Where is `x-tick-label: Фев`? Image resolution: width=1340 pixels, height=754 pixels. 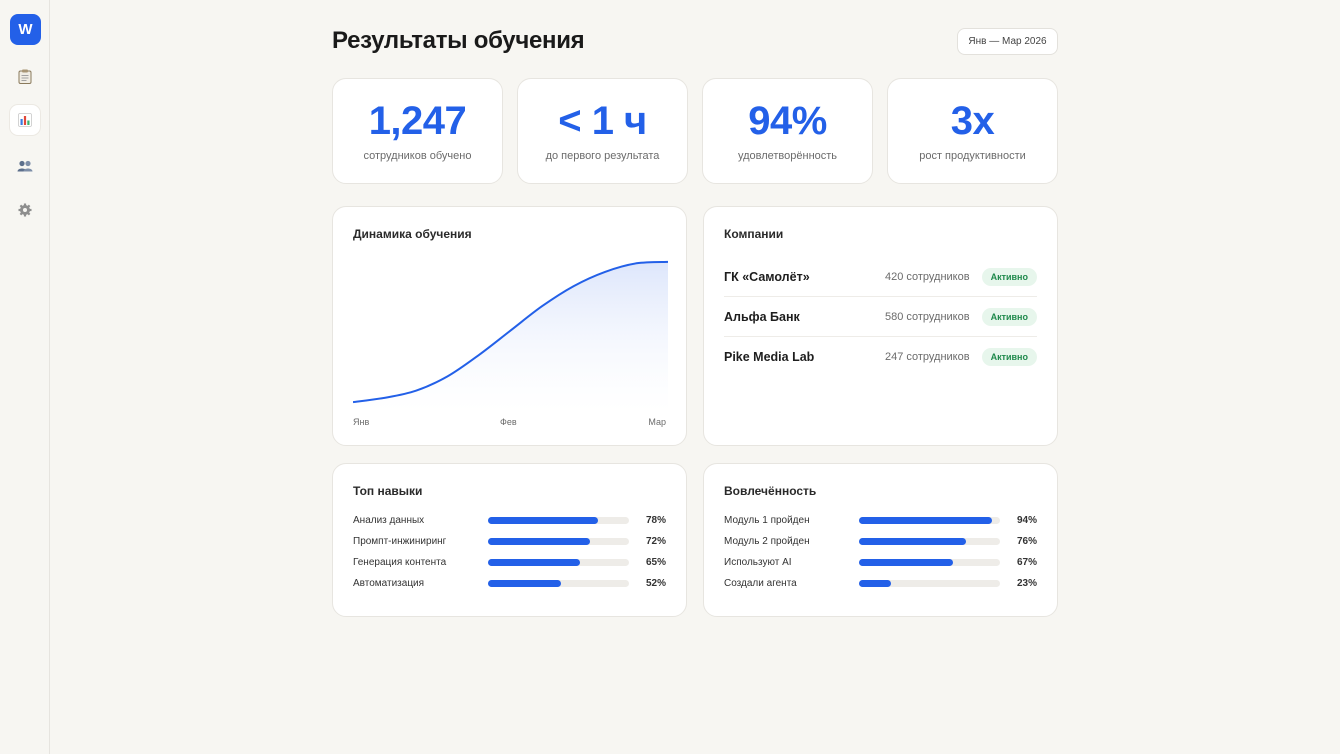
x-tick-label: Фев is located at coordinates (508, 422).